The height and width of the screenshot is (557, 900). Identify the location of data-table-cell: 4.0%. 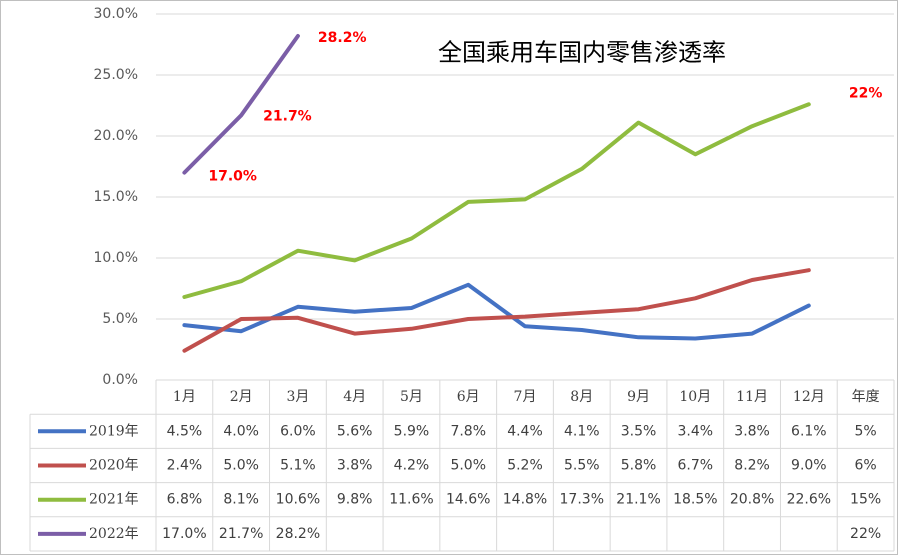
(241, 431).